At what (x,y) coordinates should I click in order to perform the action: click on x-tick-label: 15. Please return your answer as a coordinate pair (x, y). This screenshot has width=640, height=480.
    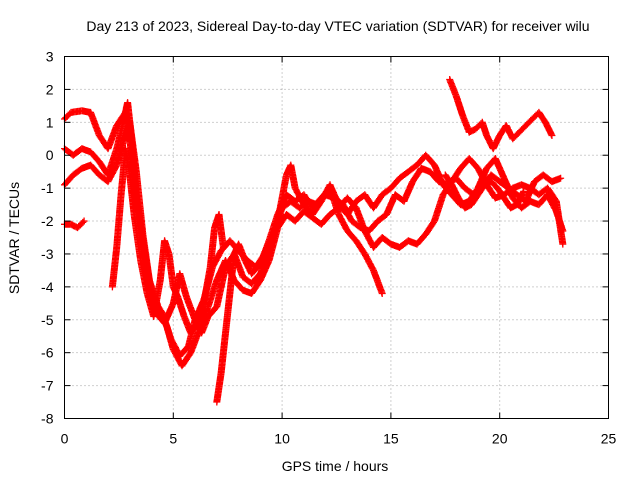
    Looking at the image, I should click on (391, 439).